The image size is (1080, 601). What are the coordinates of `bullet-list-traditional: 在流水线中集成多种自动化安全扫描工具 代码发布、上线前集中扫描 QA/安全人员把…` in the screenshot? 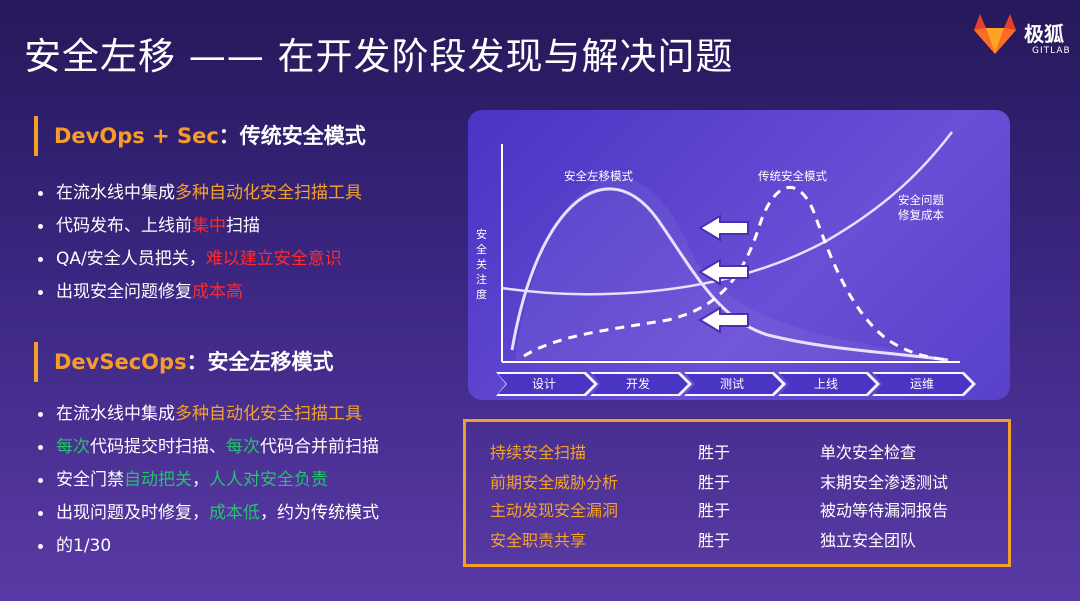 It's located at (234, 243).